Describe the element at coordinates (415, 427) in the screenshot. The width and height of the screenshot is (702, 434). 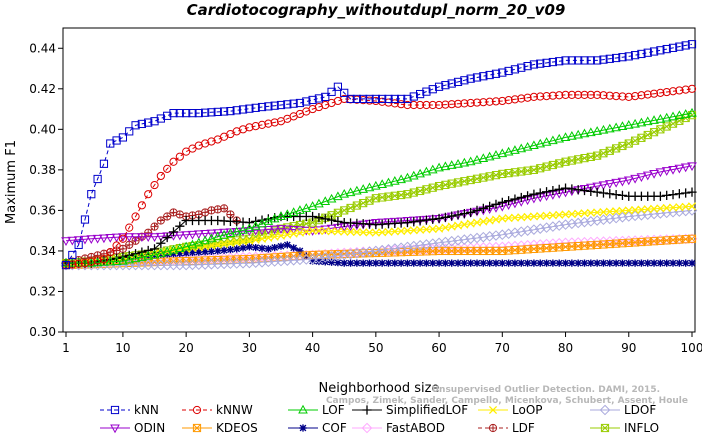
I see `legend-label: FastABOD` at that location.